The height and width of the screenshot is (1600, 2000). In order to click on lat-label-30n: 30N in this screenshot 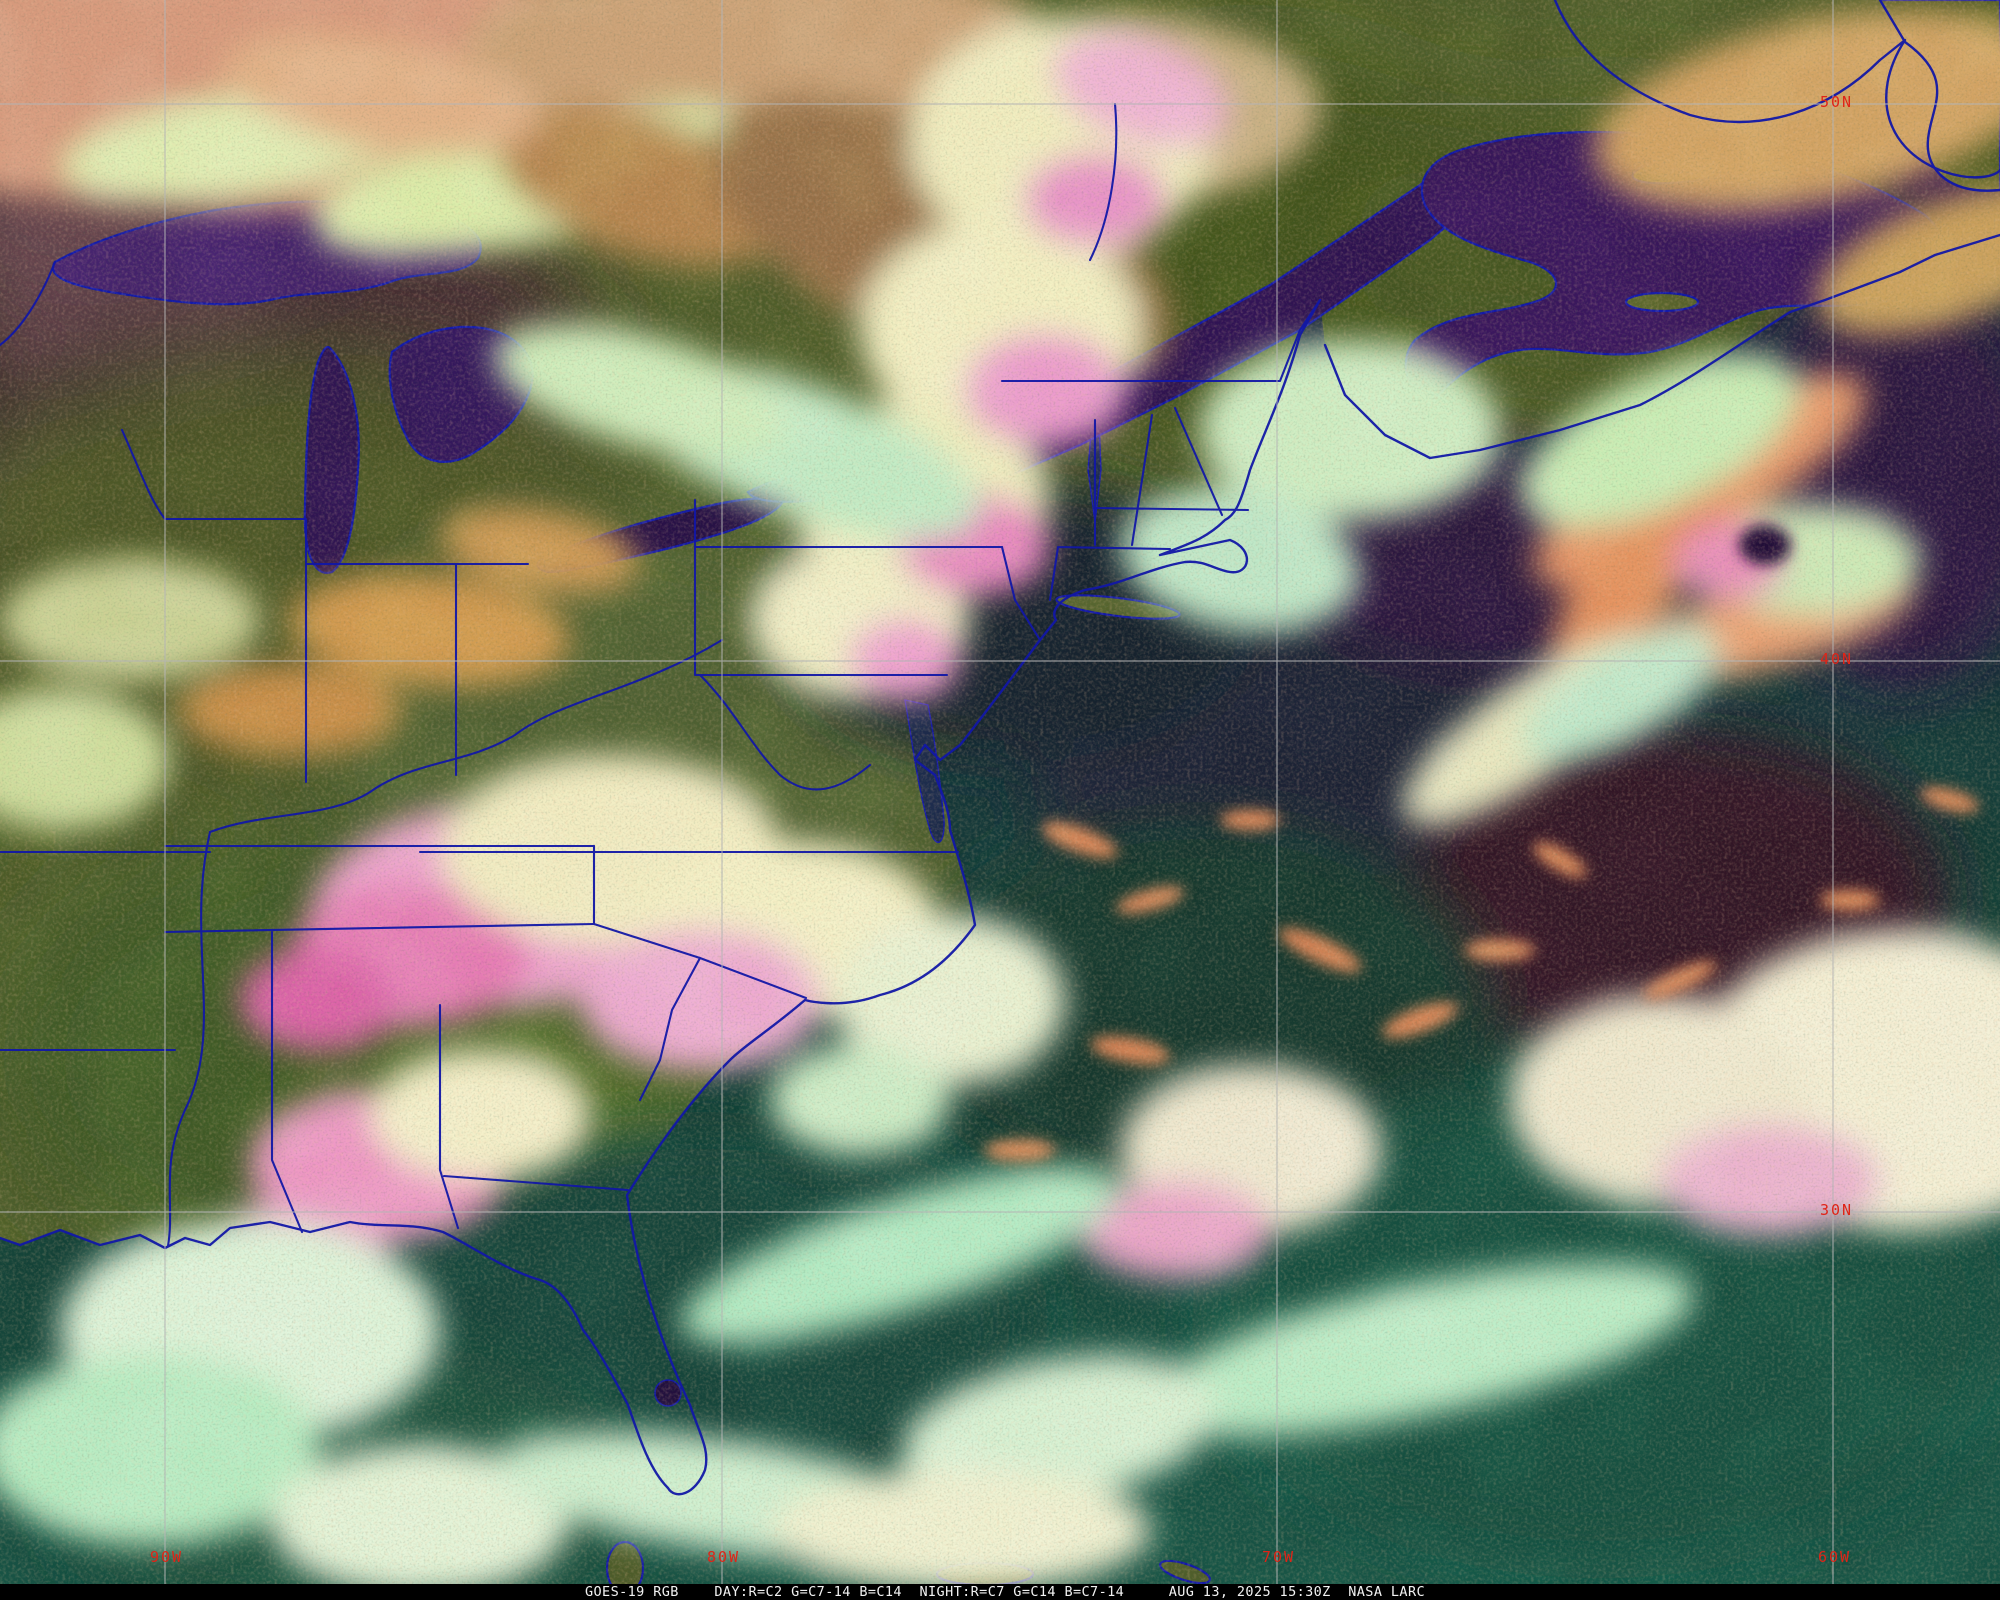, I will do `click(1836, 1210)`.